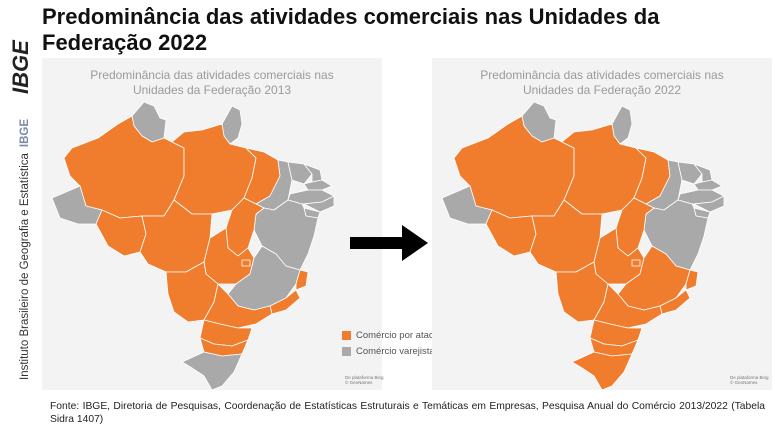 This screenshot has width=775, height=432. I want to click on map-credit-2022: De plataforma Bing © GeoNames, so click(749, 380).